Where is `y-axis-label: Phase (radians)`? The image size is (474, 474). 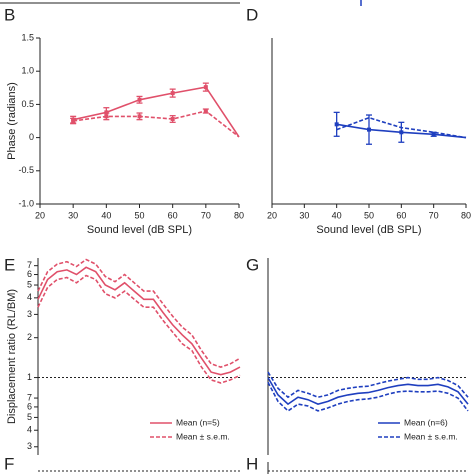
y-axis-label: Phase (radians) is located at coordinates (12, 121).